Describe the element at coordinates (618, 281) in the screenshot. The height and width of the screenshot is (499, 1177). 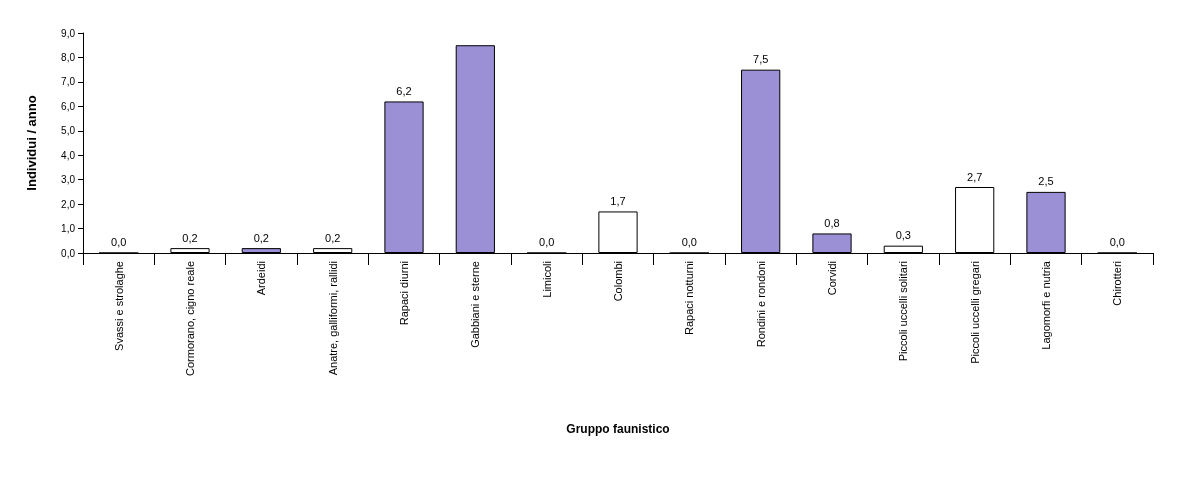
I see `x-tick-label: Colombi` at that location.